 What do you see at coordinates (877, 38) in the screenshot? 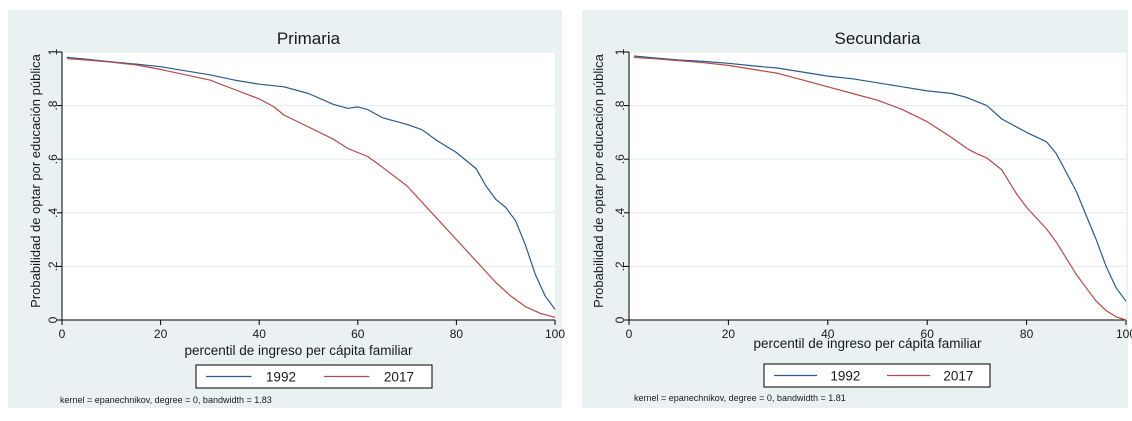
I see `chart-title: Secundaria` at bounding box center [877, 38].